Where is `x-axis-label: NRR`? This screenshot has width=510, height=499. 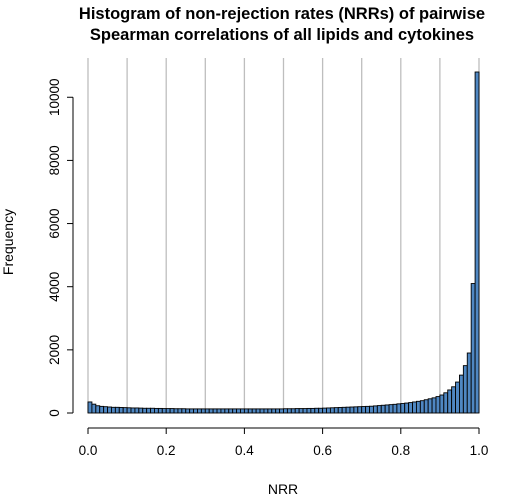
x-axis-label: NRR is located at coordinates (283, 489).